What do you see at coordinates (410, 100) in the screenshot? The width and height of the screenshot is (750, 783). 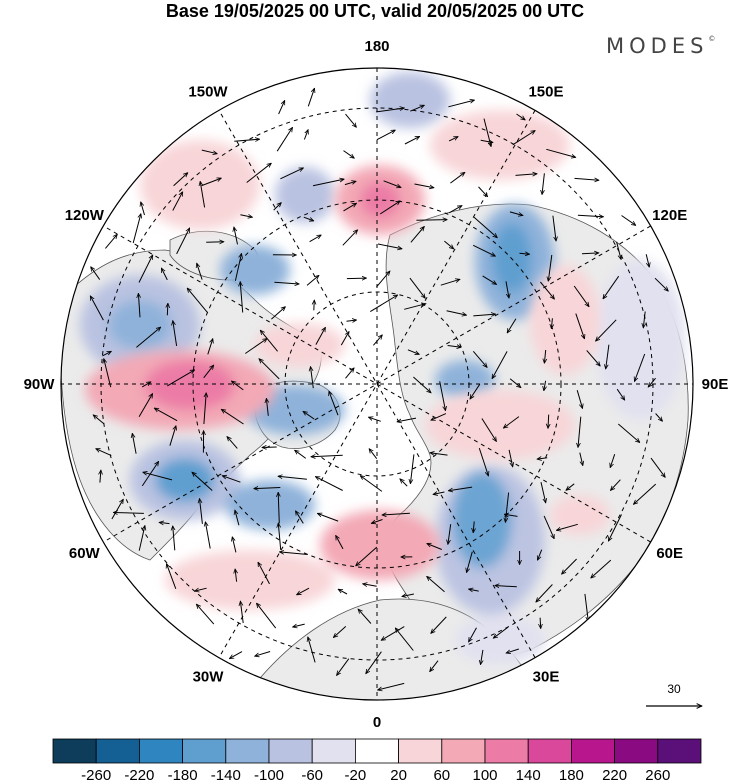 I see `anomaly-neg-pacific` at bounding box center [410, 100].